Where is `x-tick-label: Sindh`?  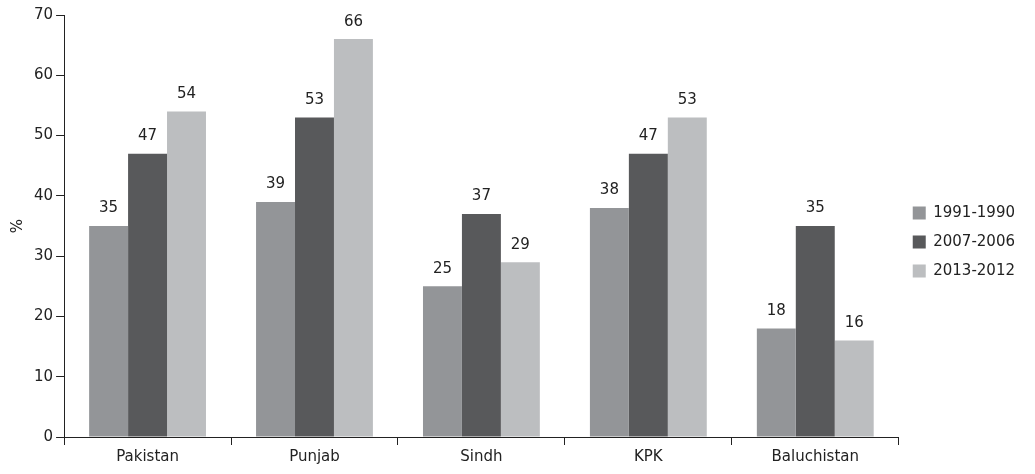 x-tick-label: Sindh is located at coordinates (481, 455).